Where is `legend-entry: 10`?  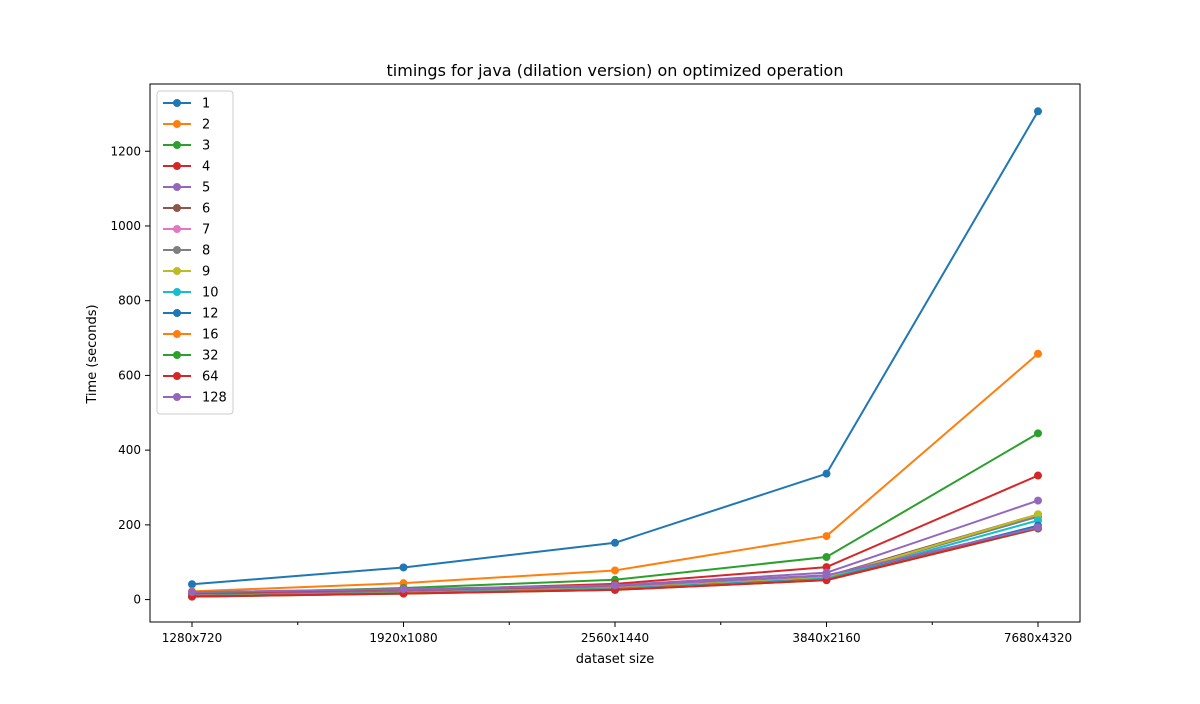 legend-entry: 10 is located at coordinates (210, 293).